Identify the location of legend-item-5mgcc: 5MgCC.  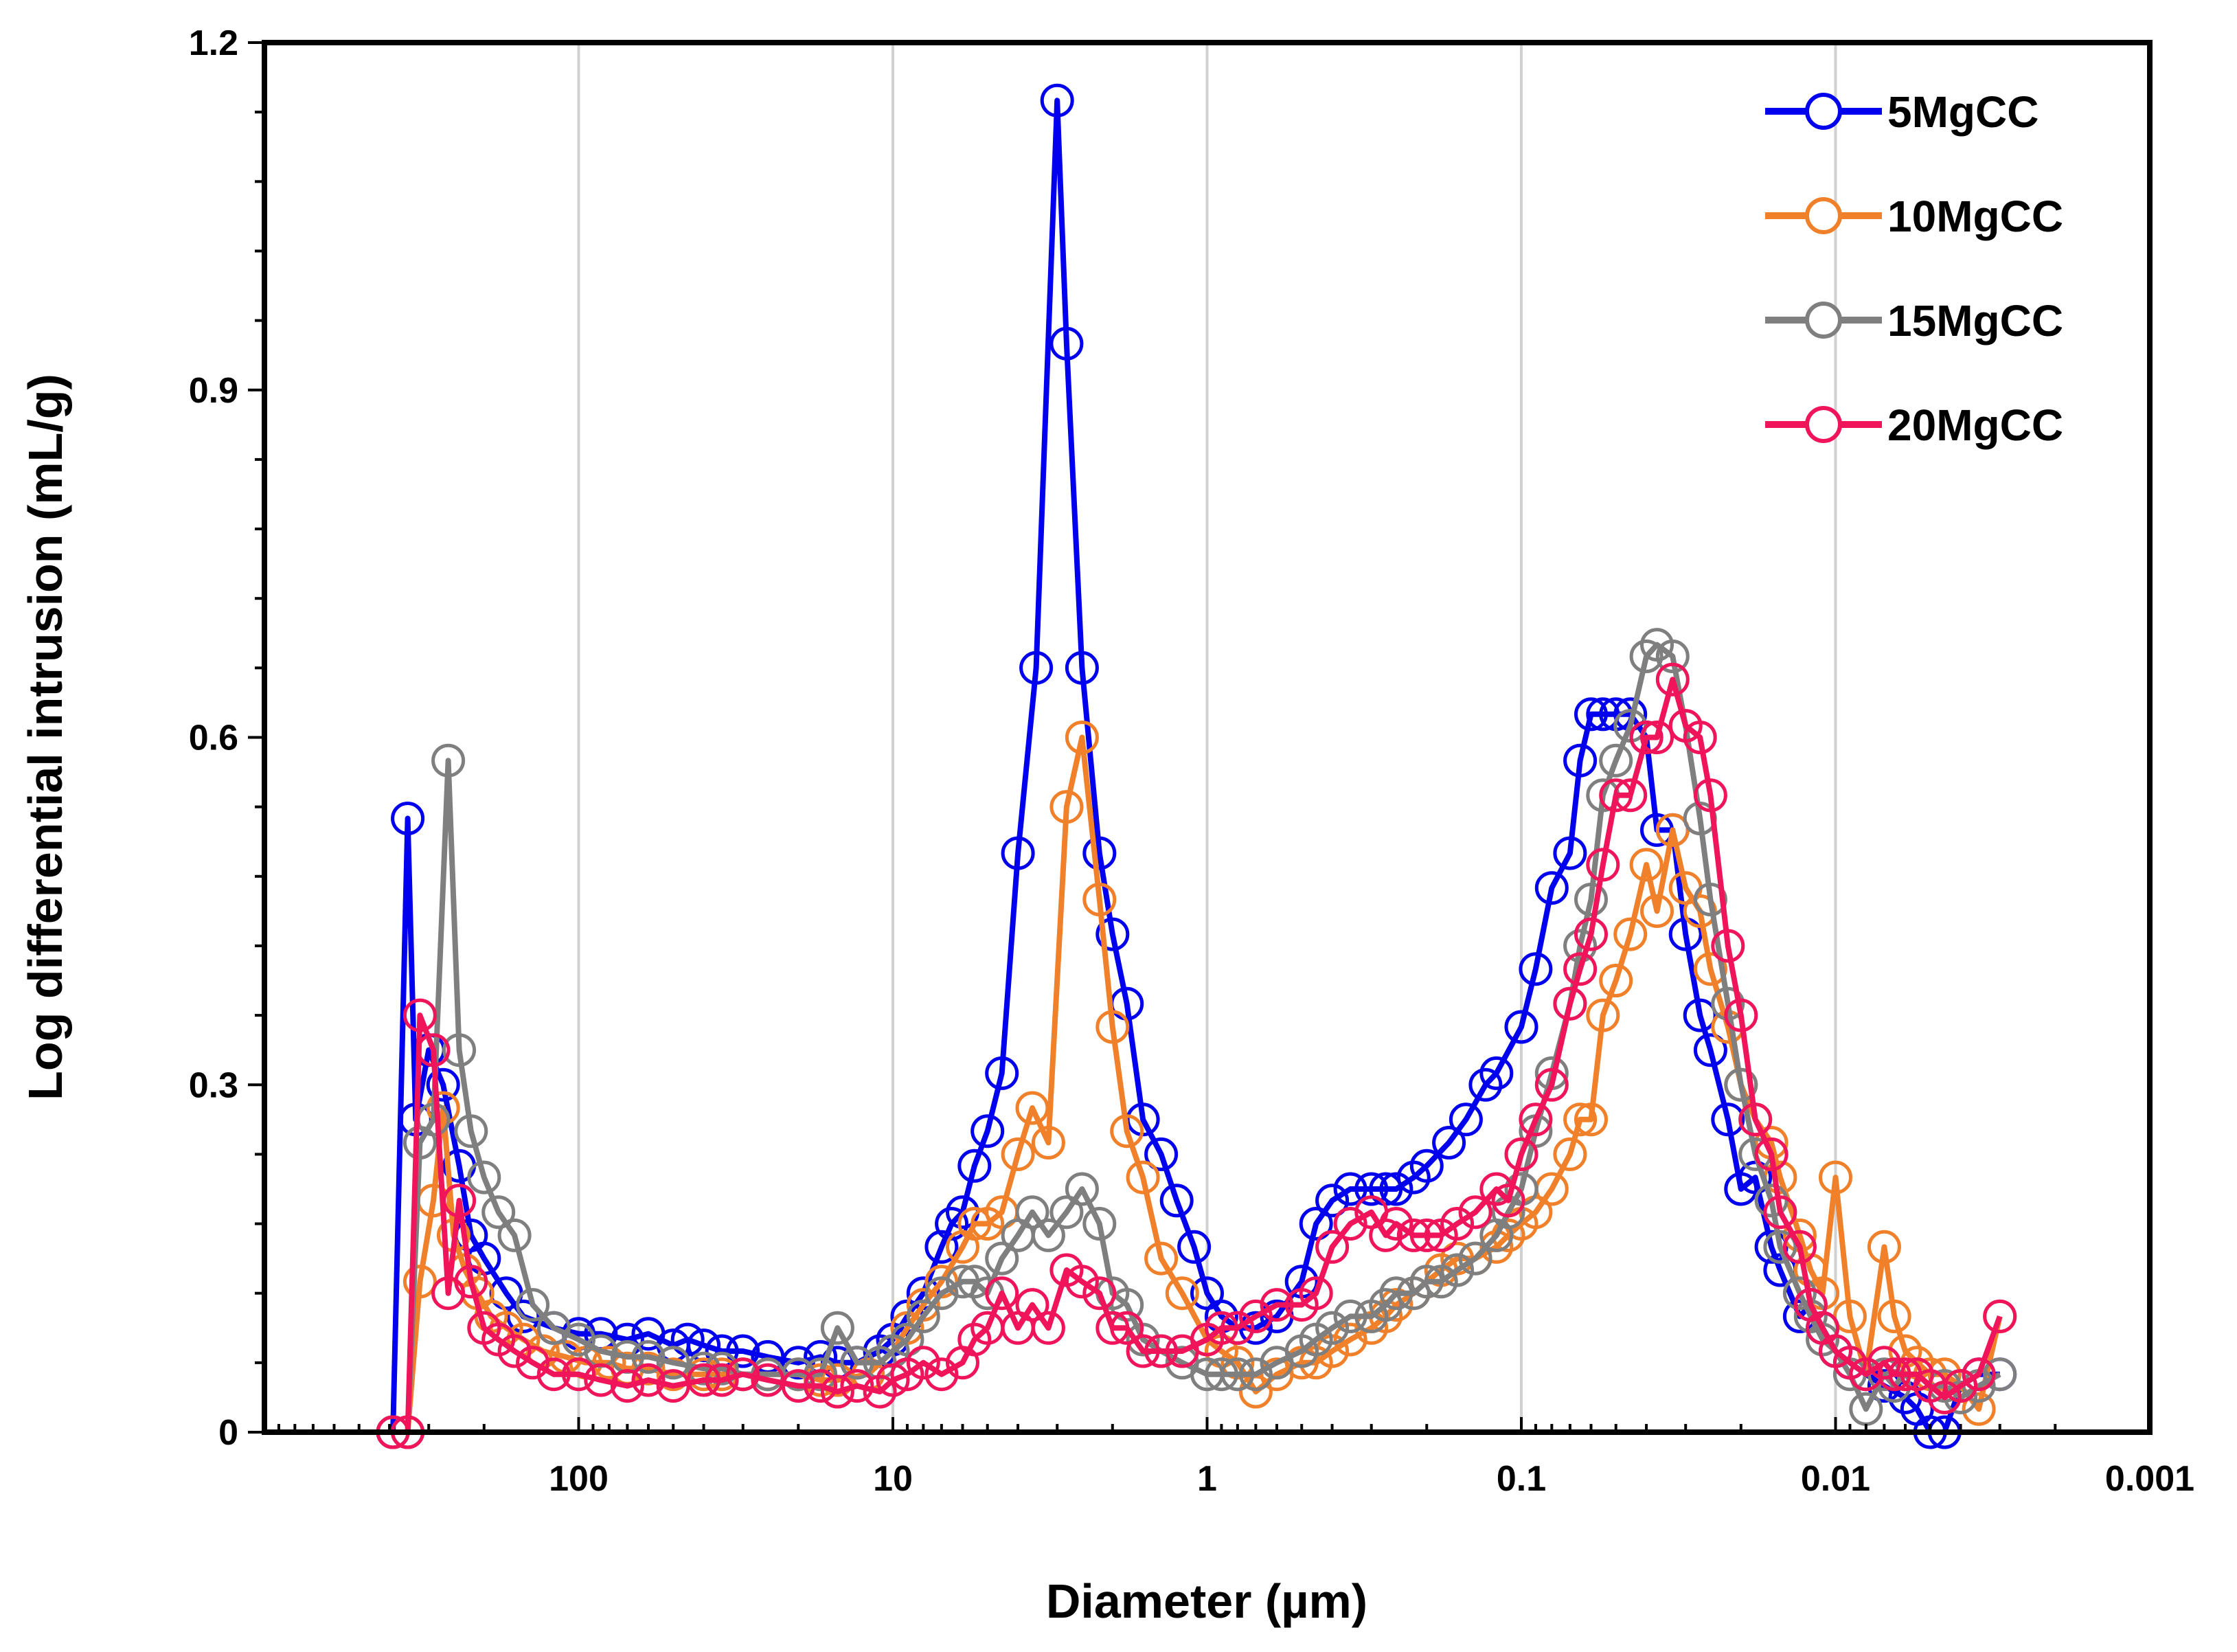
(1902, 112).